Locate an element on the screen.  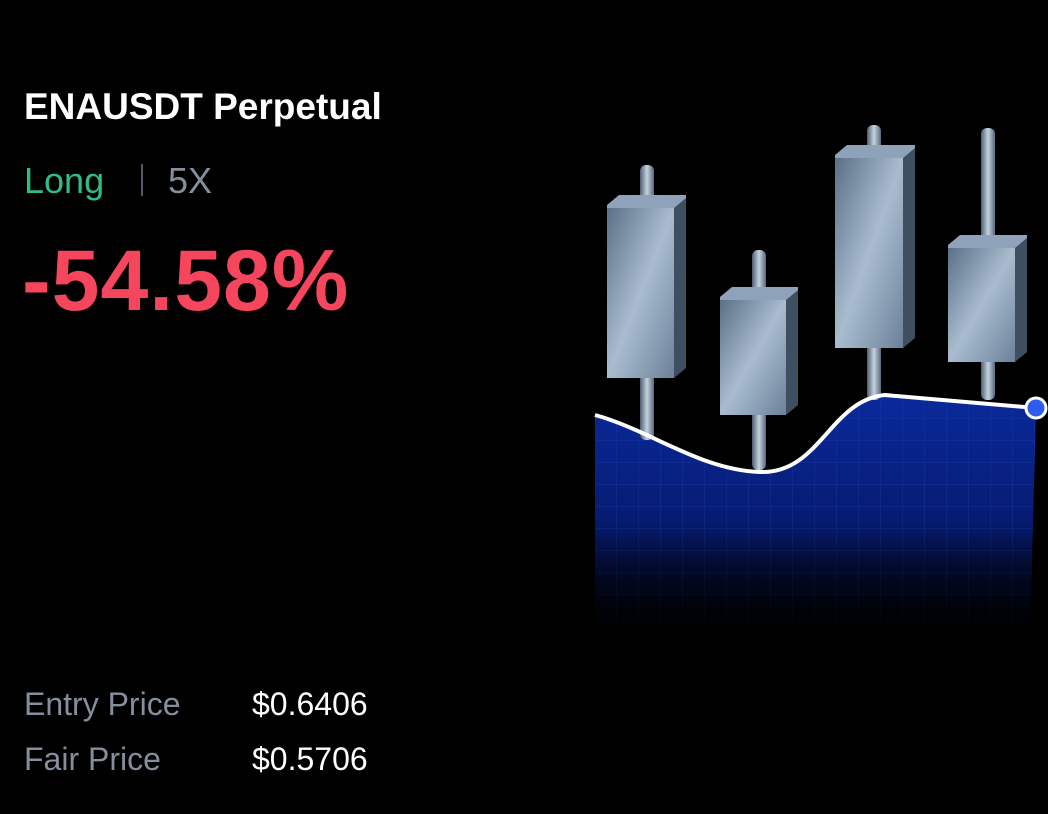
price-value: $0.6406 is located at coordinates (310, 704).